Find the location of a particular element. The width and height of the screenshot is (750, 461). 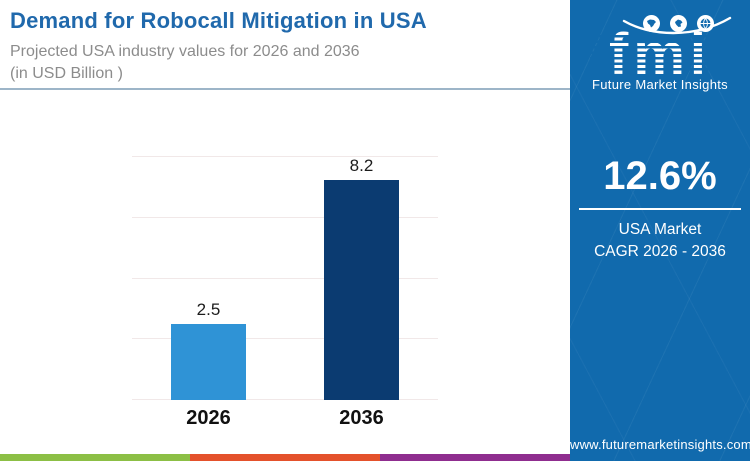

bar-2036 is located at coordinates (361, 290).